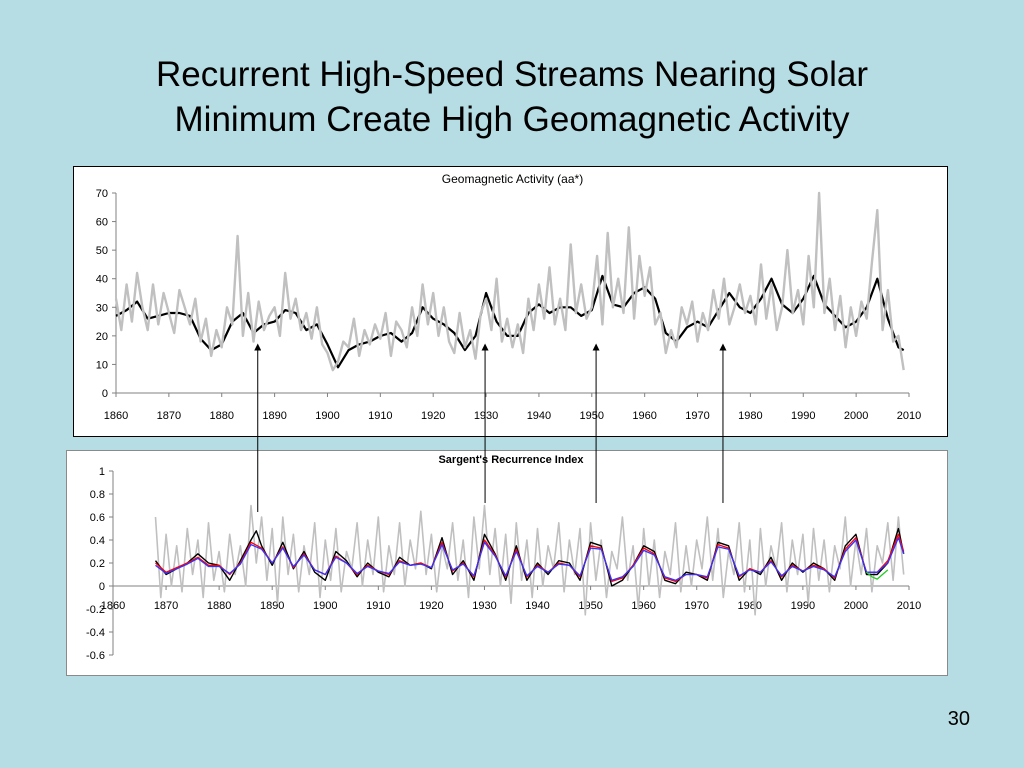  Describe the element at coordinates (856, 606) in the screenshot. I see `sri-x-tick-label: 2000` at that location.